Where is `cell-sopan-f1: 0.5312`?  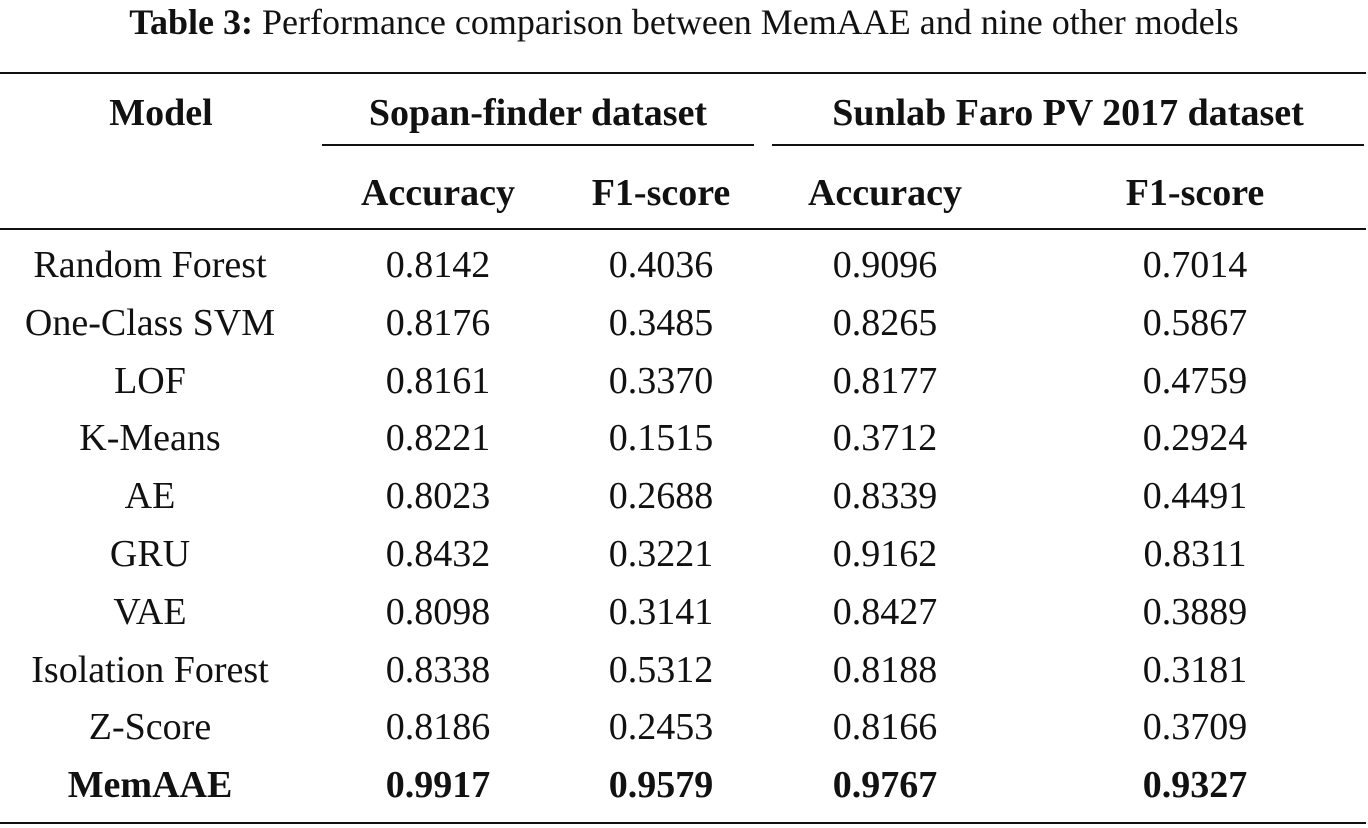
cell-sopan-f1: 0.5312 is located at coordinates (661, 669).